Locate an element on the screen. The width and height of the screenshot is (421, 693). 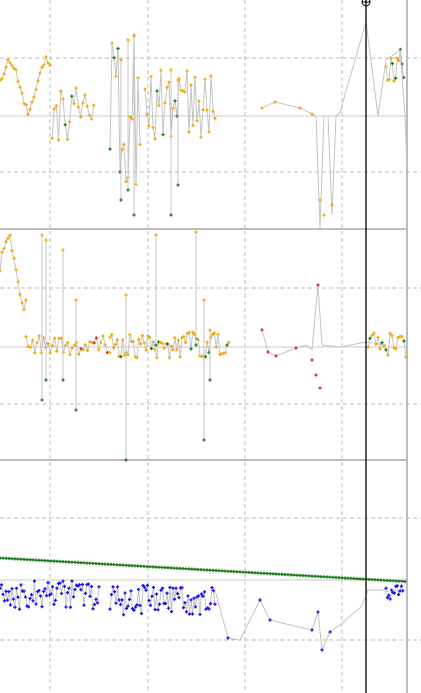
top-tail-line is located at coordinates (386, 96).